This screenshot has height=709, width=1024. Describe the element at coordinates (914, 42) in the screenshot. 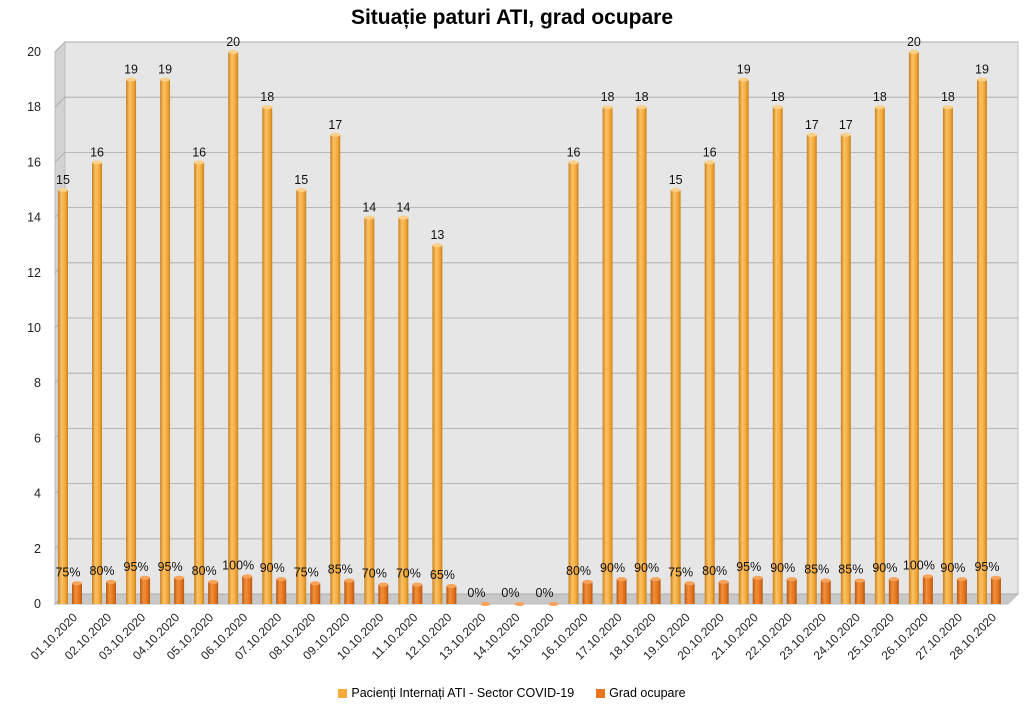

I see `data-label-patients: 20` at that location.